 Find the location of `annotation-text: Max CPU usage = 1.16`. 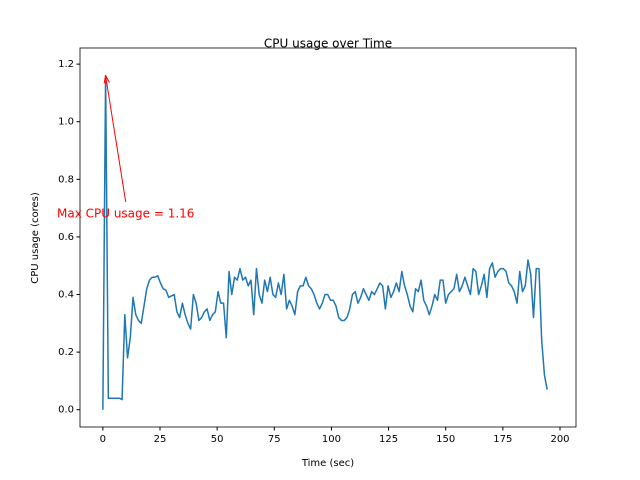

annotation-text: Max CPU usage = 1.16 is located at coordinates (125, 213).